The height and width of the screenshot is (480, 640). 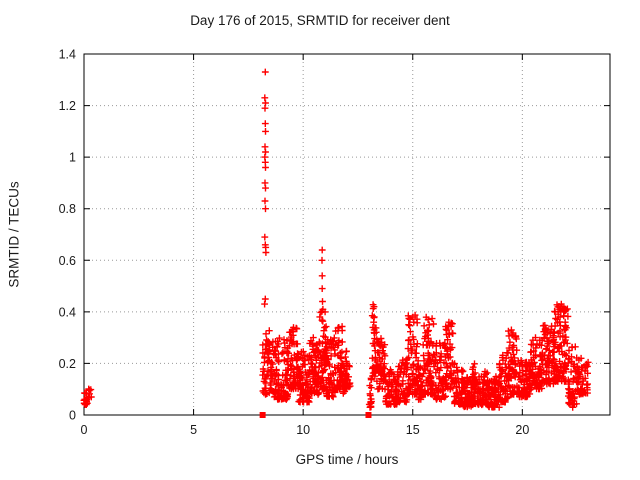 I want to click on x-axis-label: GPS time / hours, so click(x=347, y=459).